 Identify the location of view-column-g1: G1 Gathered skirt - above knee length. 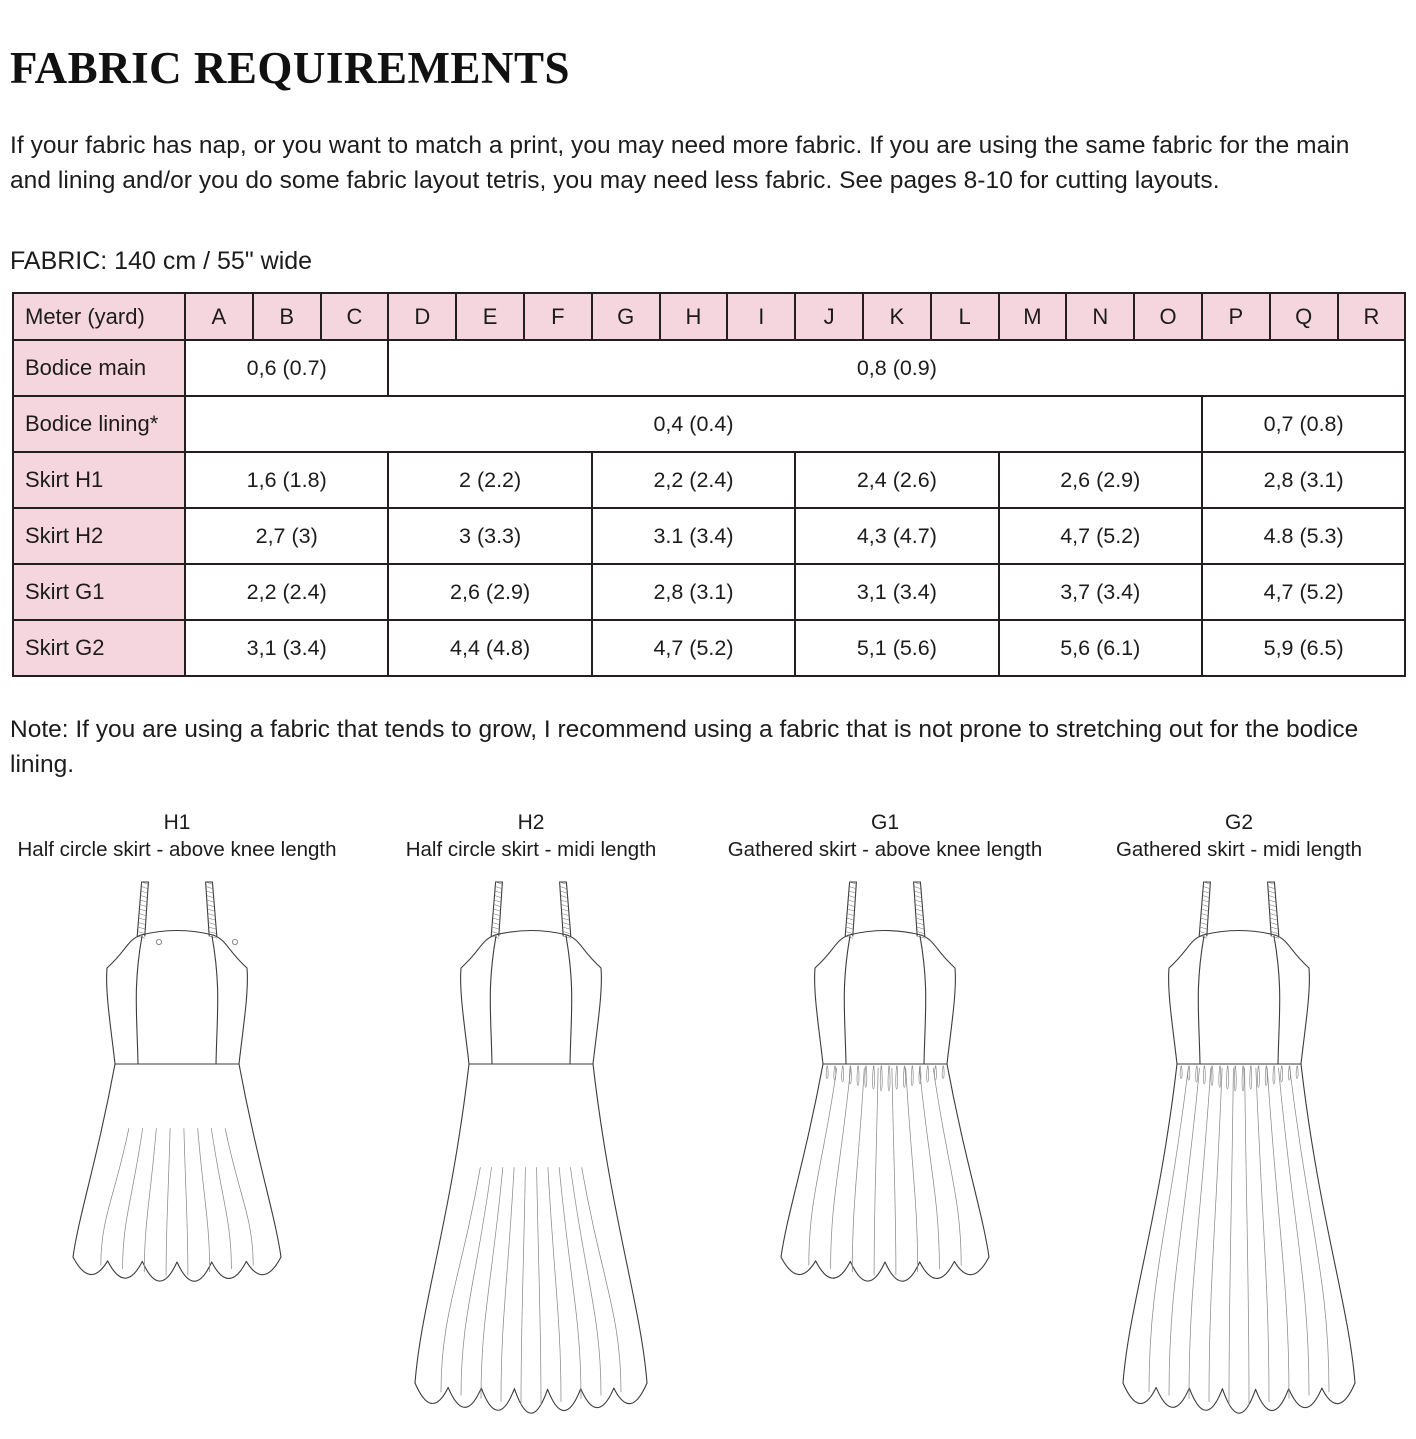
(885, 1110).